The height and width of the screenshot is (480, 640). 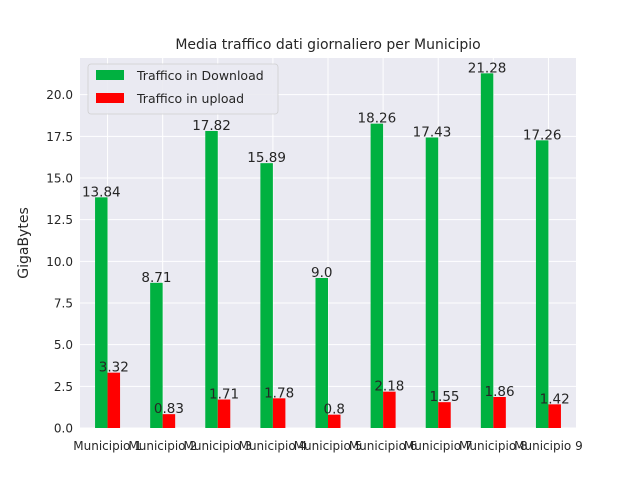 What do you see at coordinates (334, 410) in the screenshot?
I see `data-label-upload: 0.8` at bounding box center [334, 410].